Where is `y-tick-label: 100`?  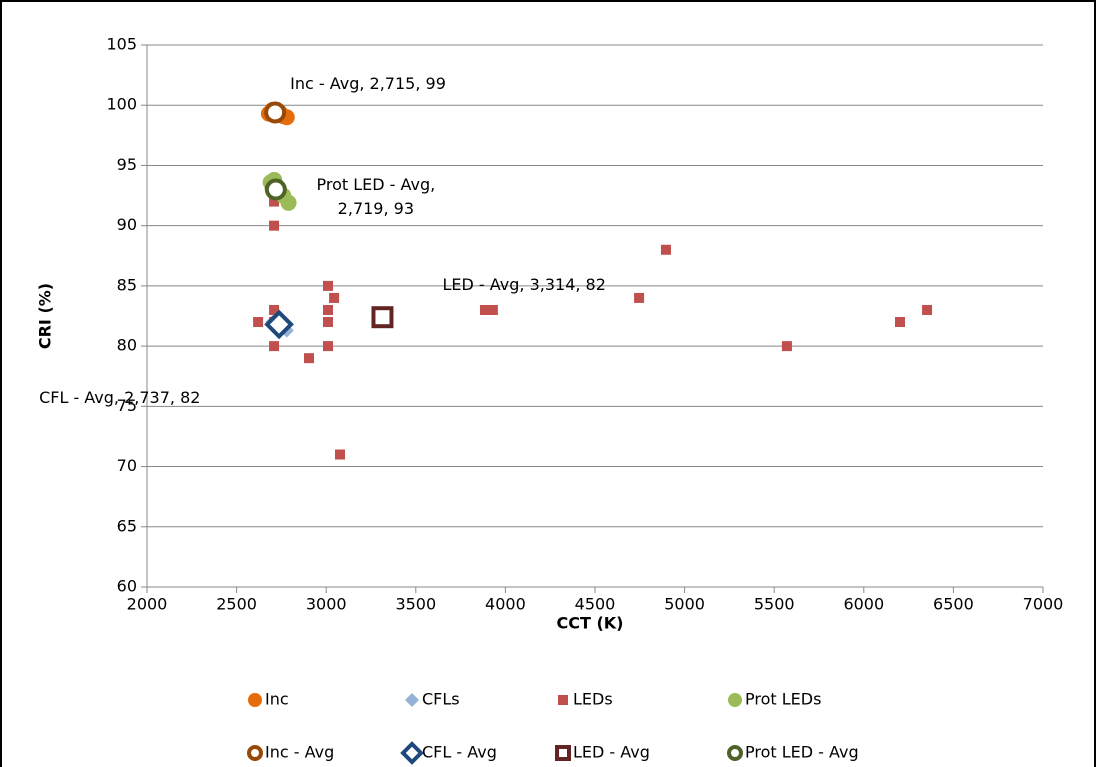 y-tick-label: 100 is located at coordinates (121, 104).